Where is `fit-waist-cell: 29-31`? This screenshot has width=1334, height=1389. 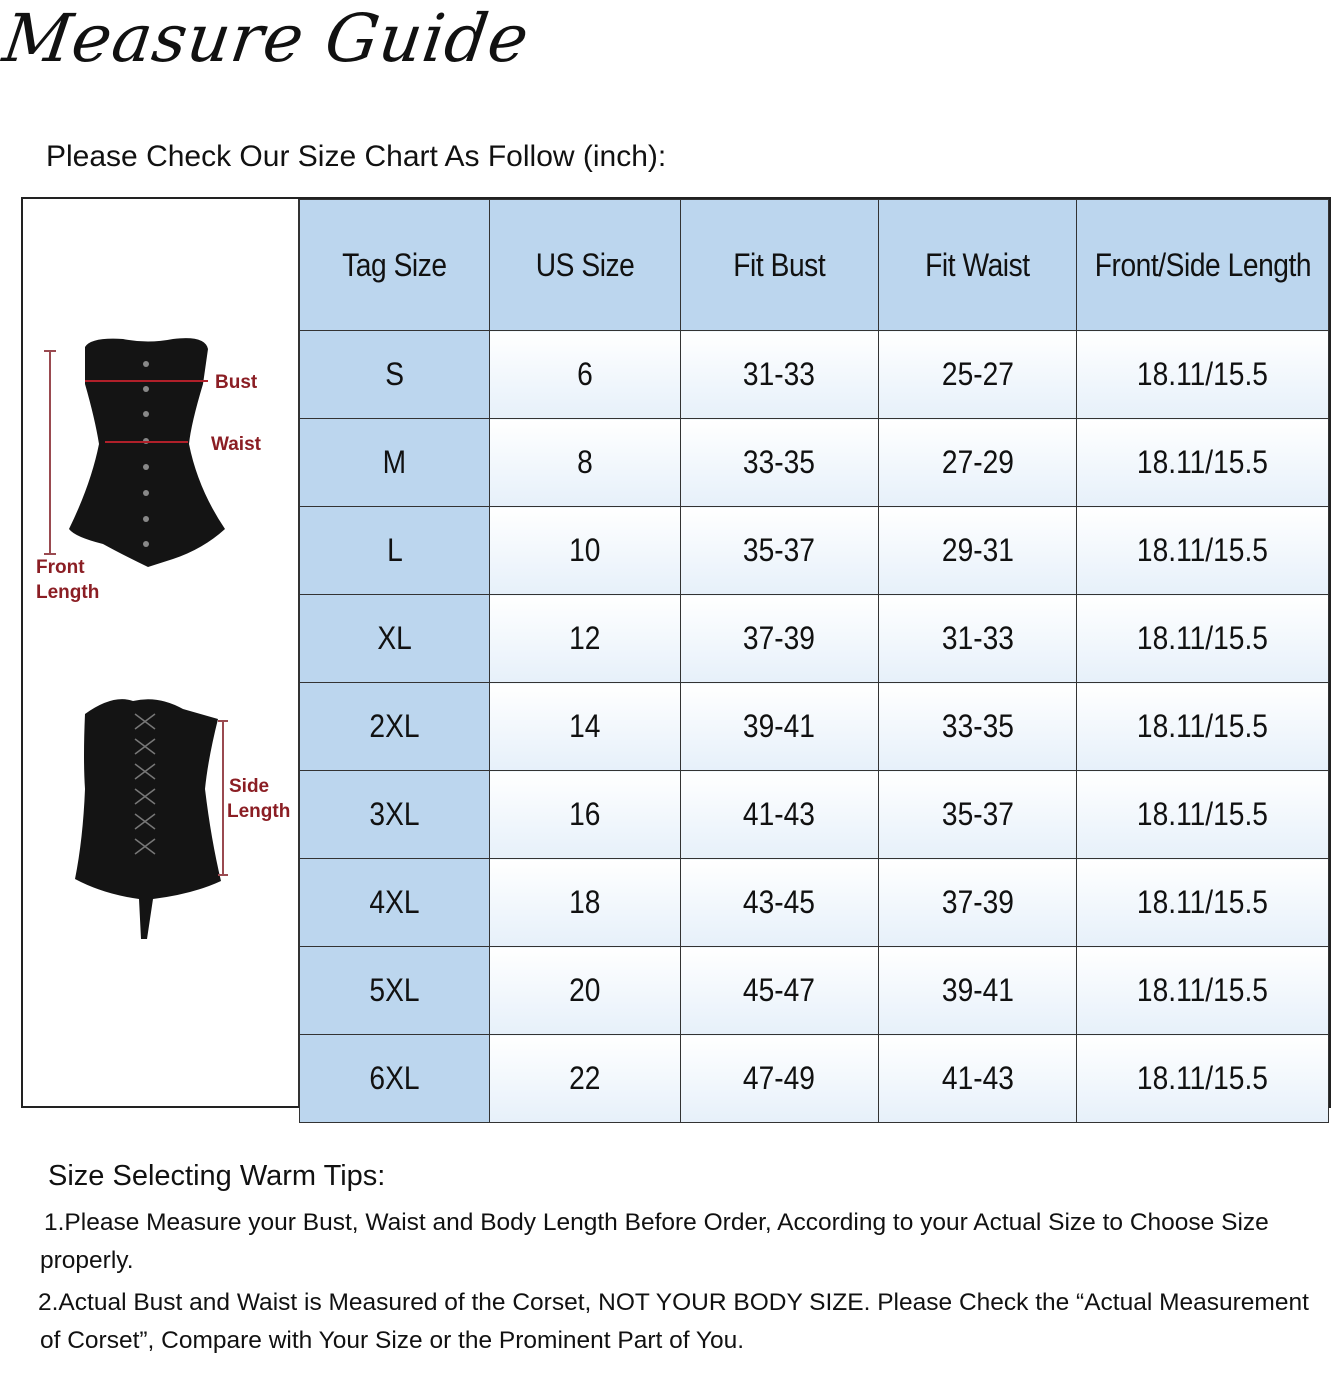 fit-waist-cell: 29-31 is located at coordinates (977, 550).